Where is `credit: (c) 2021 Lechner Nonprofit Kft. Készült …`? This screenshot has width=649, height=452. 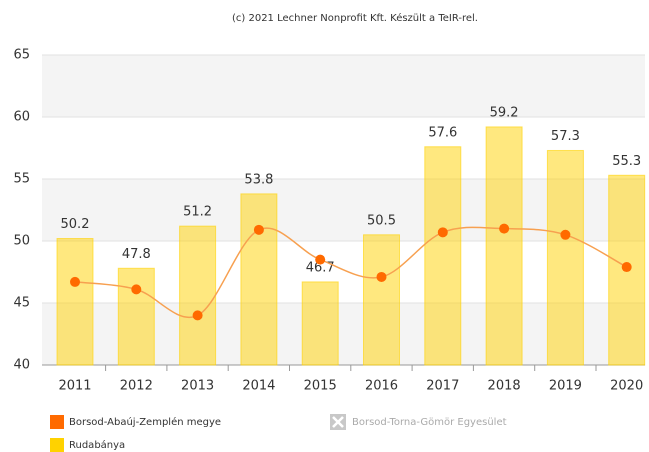
credit: (c) 2021 Lechner Nonprofit Kft. Készült … is located at coordinates (355, 18).